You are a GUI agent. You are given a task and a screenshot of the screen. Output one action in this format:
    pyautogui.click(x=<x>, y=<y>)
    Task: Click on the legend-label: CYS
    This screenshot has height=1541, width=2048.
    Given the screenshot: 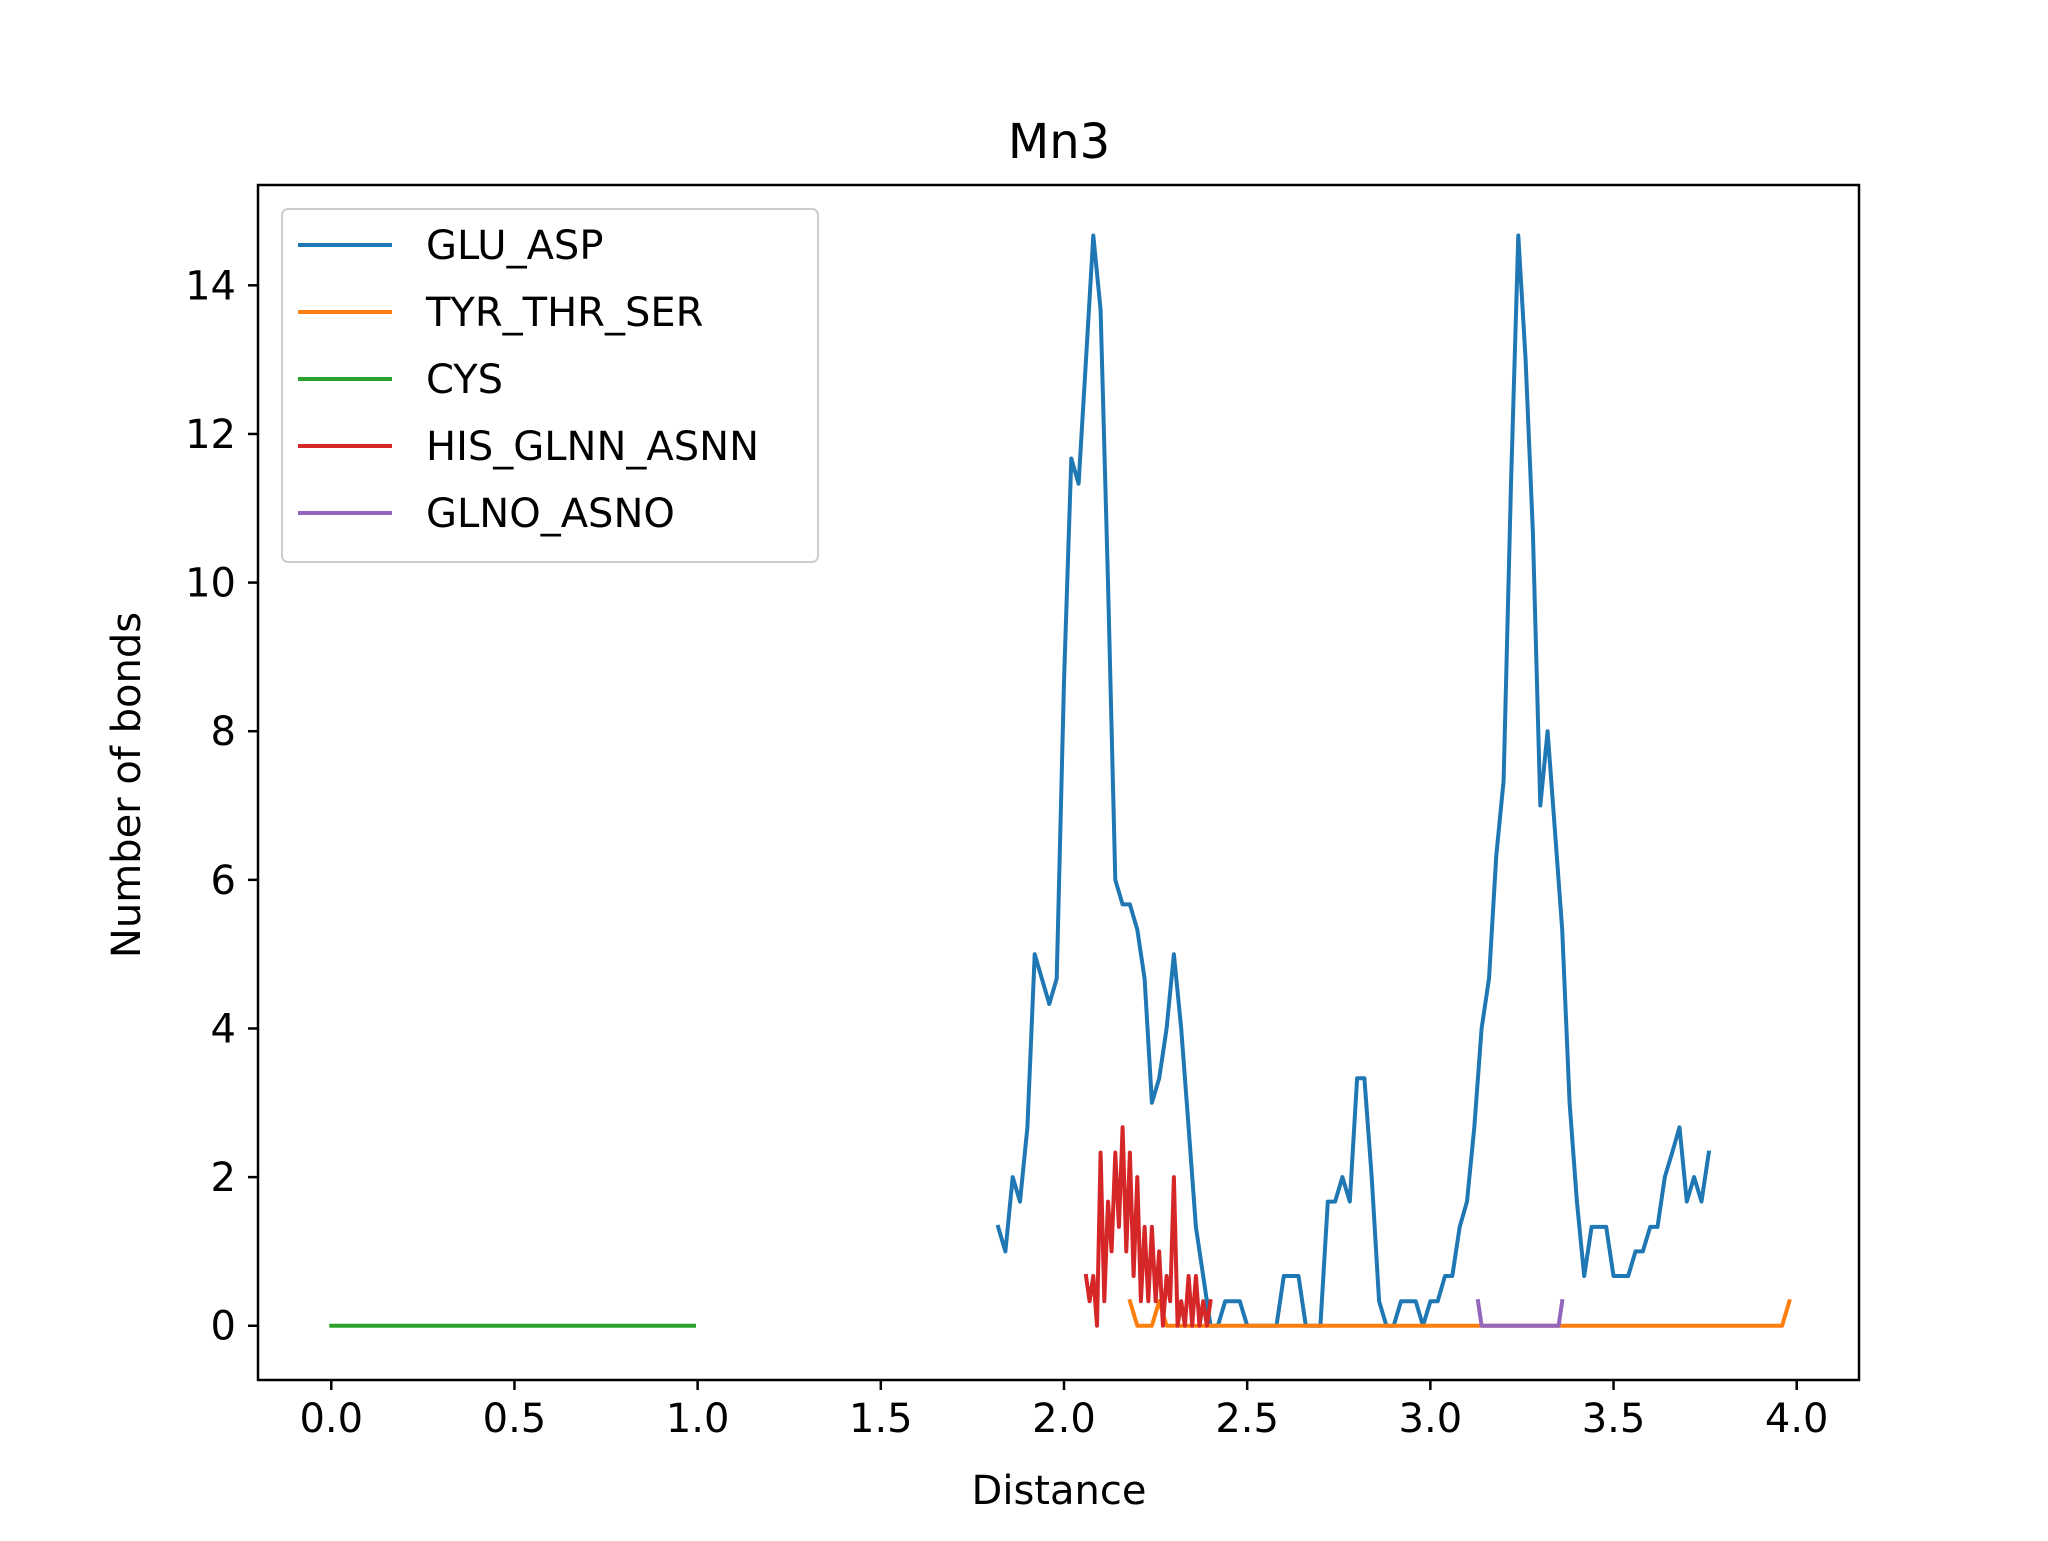 What is the action you would take?
    pyautogui.click(x=464, y=380)
    